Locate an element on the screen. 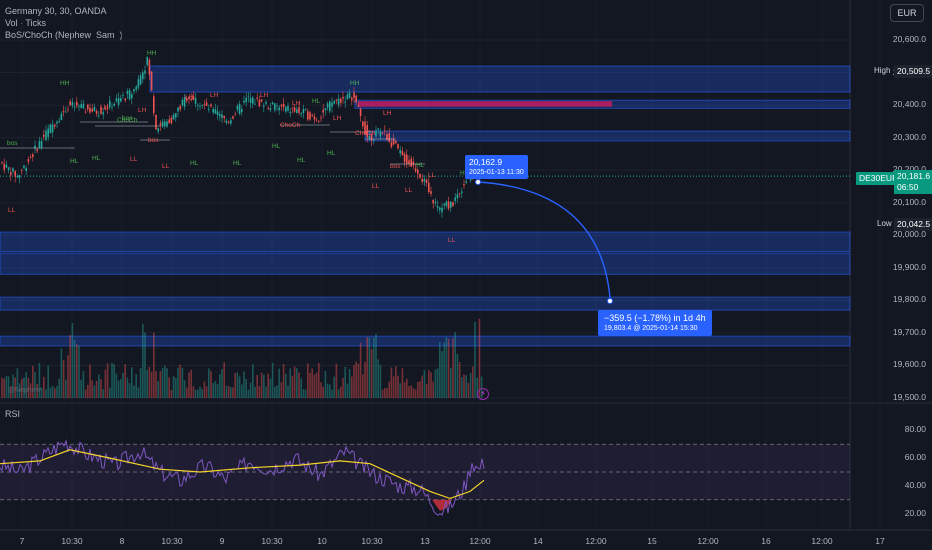  projection-arc is located at coordinates (544, 240).